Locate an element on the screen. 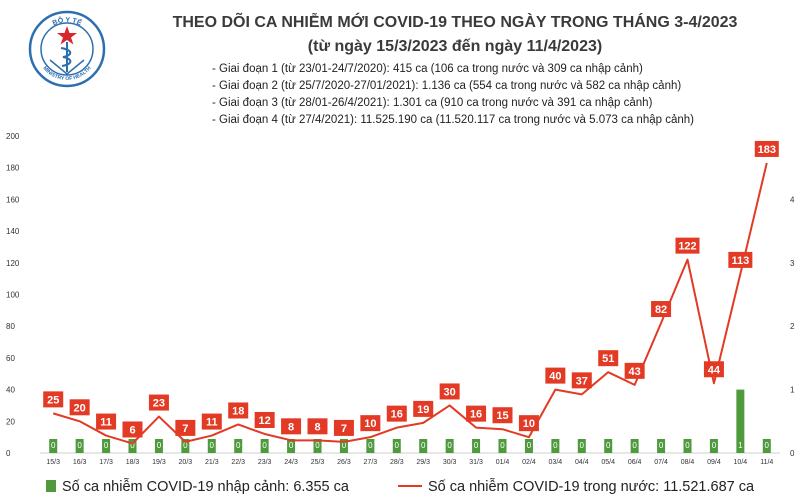 This screenshot has width=800, height=500. bar-imported-07/4 is located at coordinates (661, 446).